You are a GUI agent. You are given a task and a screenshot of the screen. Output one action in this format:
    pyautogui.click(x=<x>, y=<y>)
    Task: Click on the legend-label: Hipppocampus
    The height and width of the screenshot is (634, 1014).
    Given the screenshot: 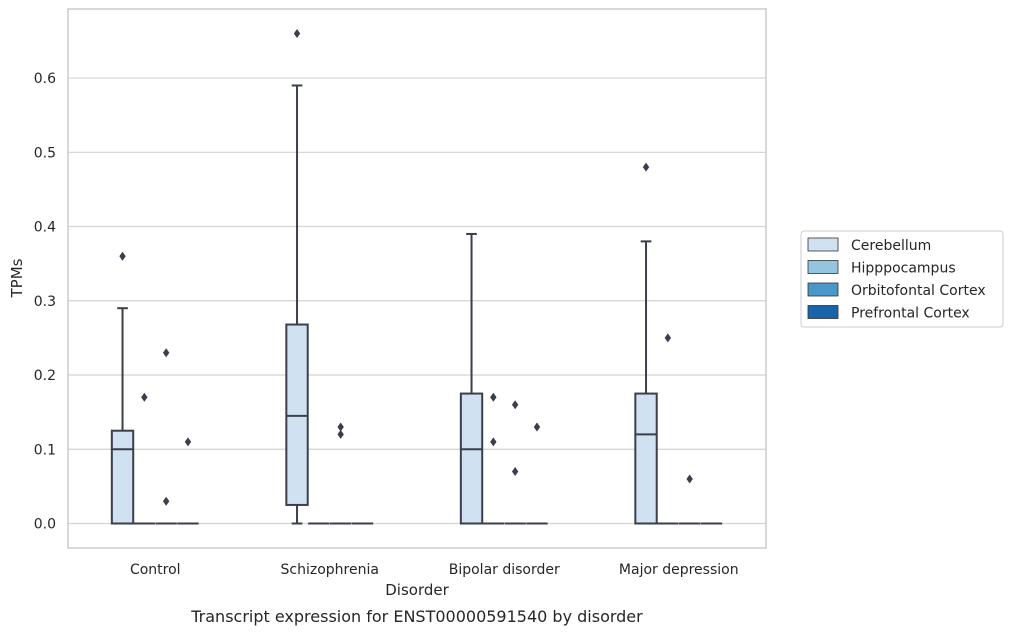 What is the action you would take?
    pyautogui.click(x=903, y=269)
    